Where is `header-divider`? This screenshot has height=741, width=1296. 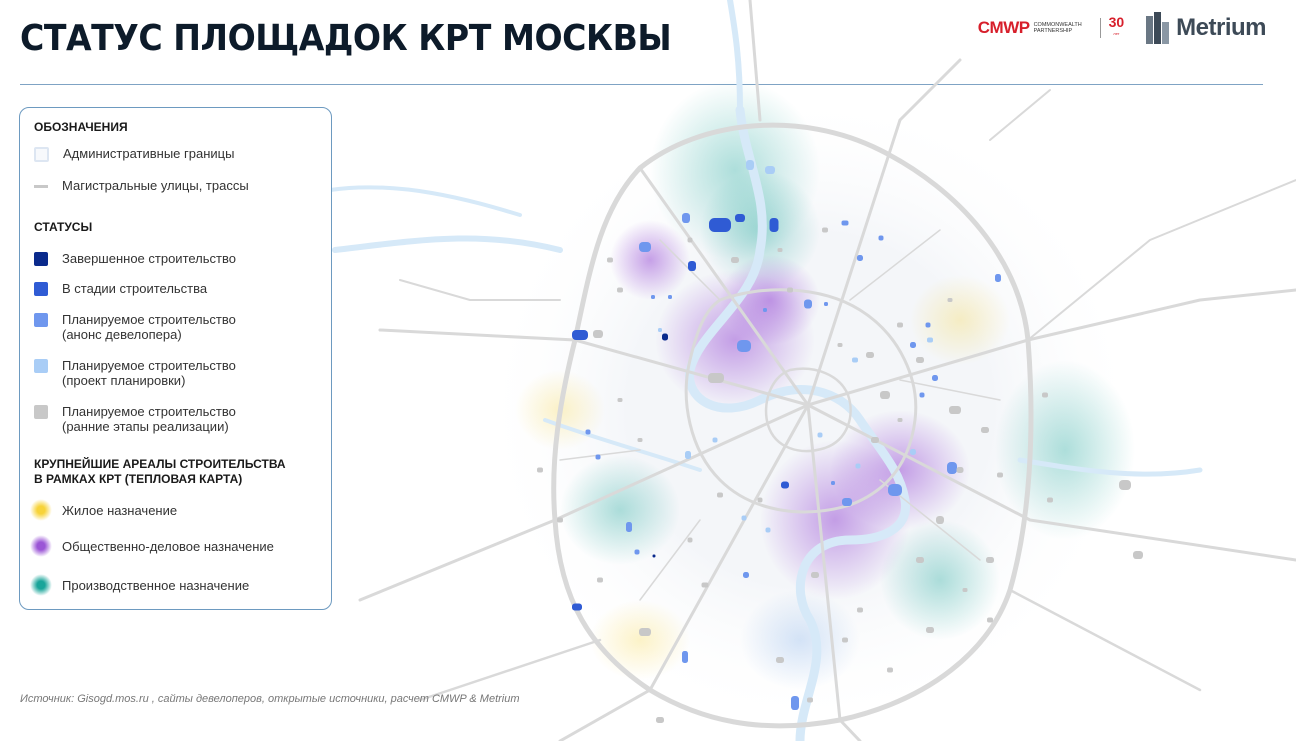 header-divider is located at coordinates (641, 84).